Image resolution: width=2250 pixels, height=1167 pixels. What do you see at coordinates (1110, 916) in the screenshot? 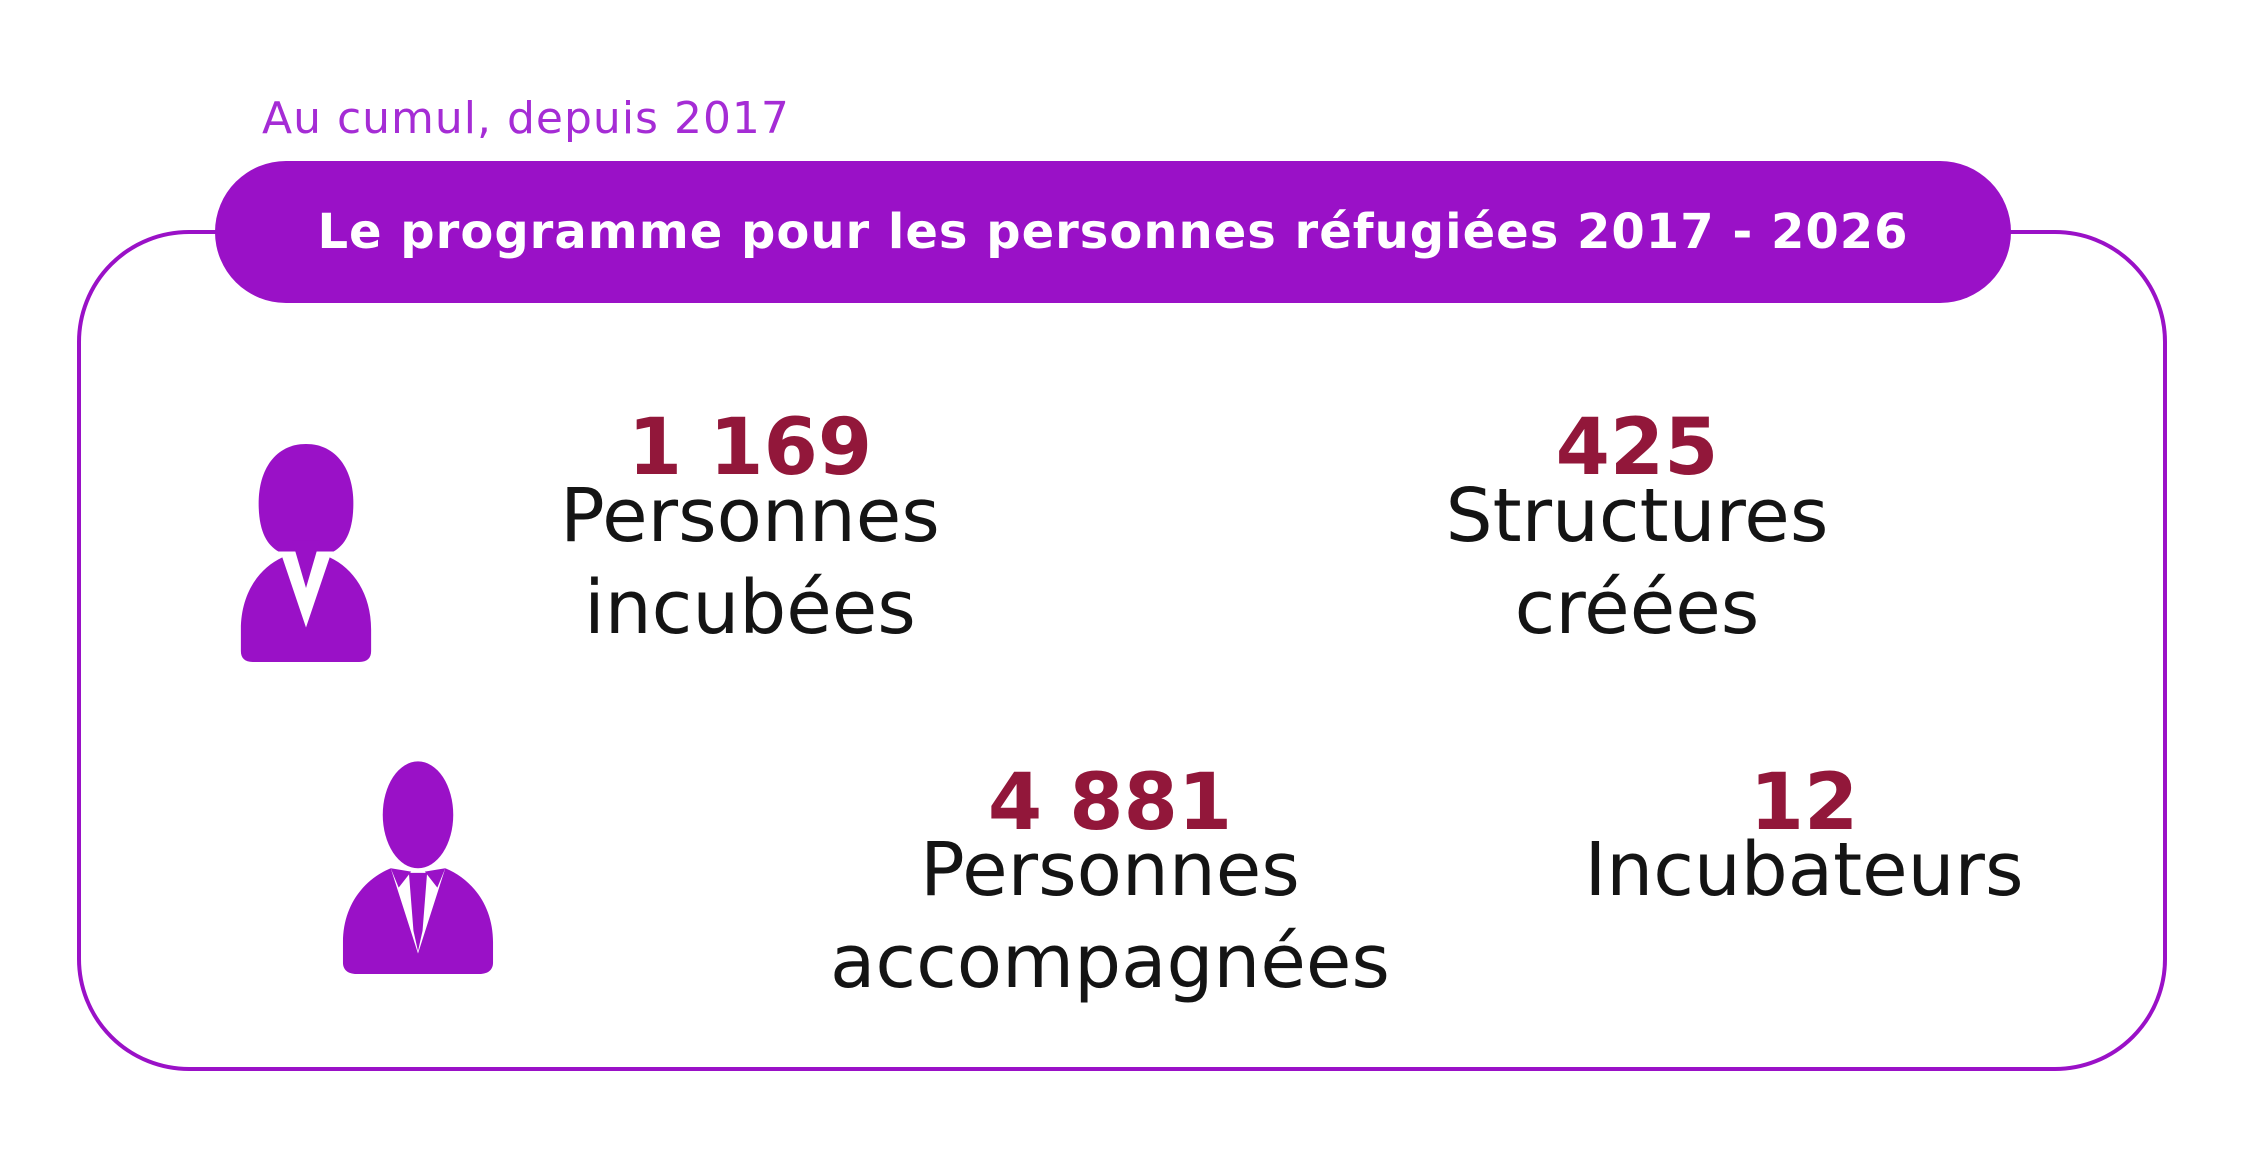
I see `stat-label: Personnes accompagnées` at bounding box center [1110, 916].